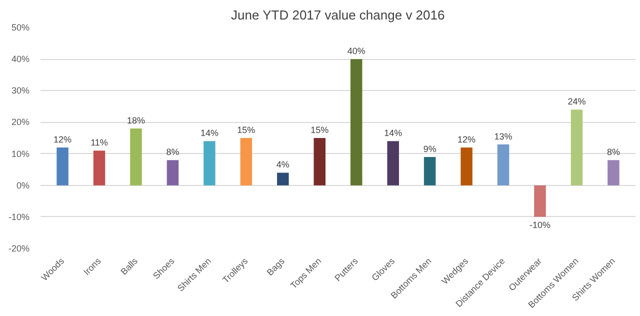 This screenshot has height=316, width=640. I want to click on y-tick-label: 50%, so click(20, 27).